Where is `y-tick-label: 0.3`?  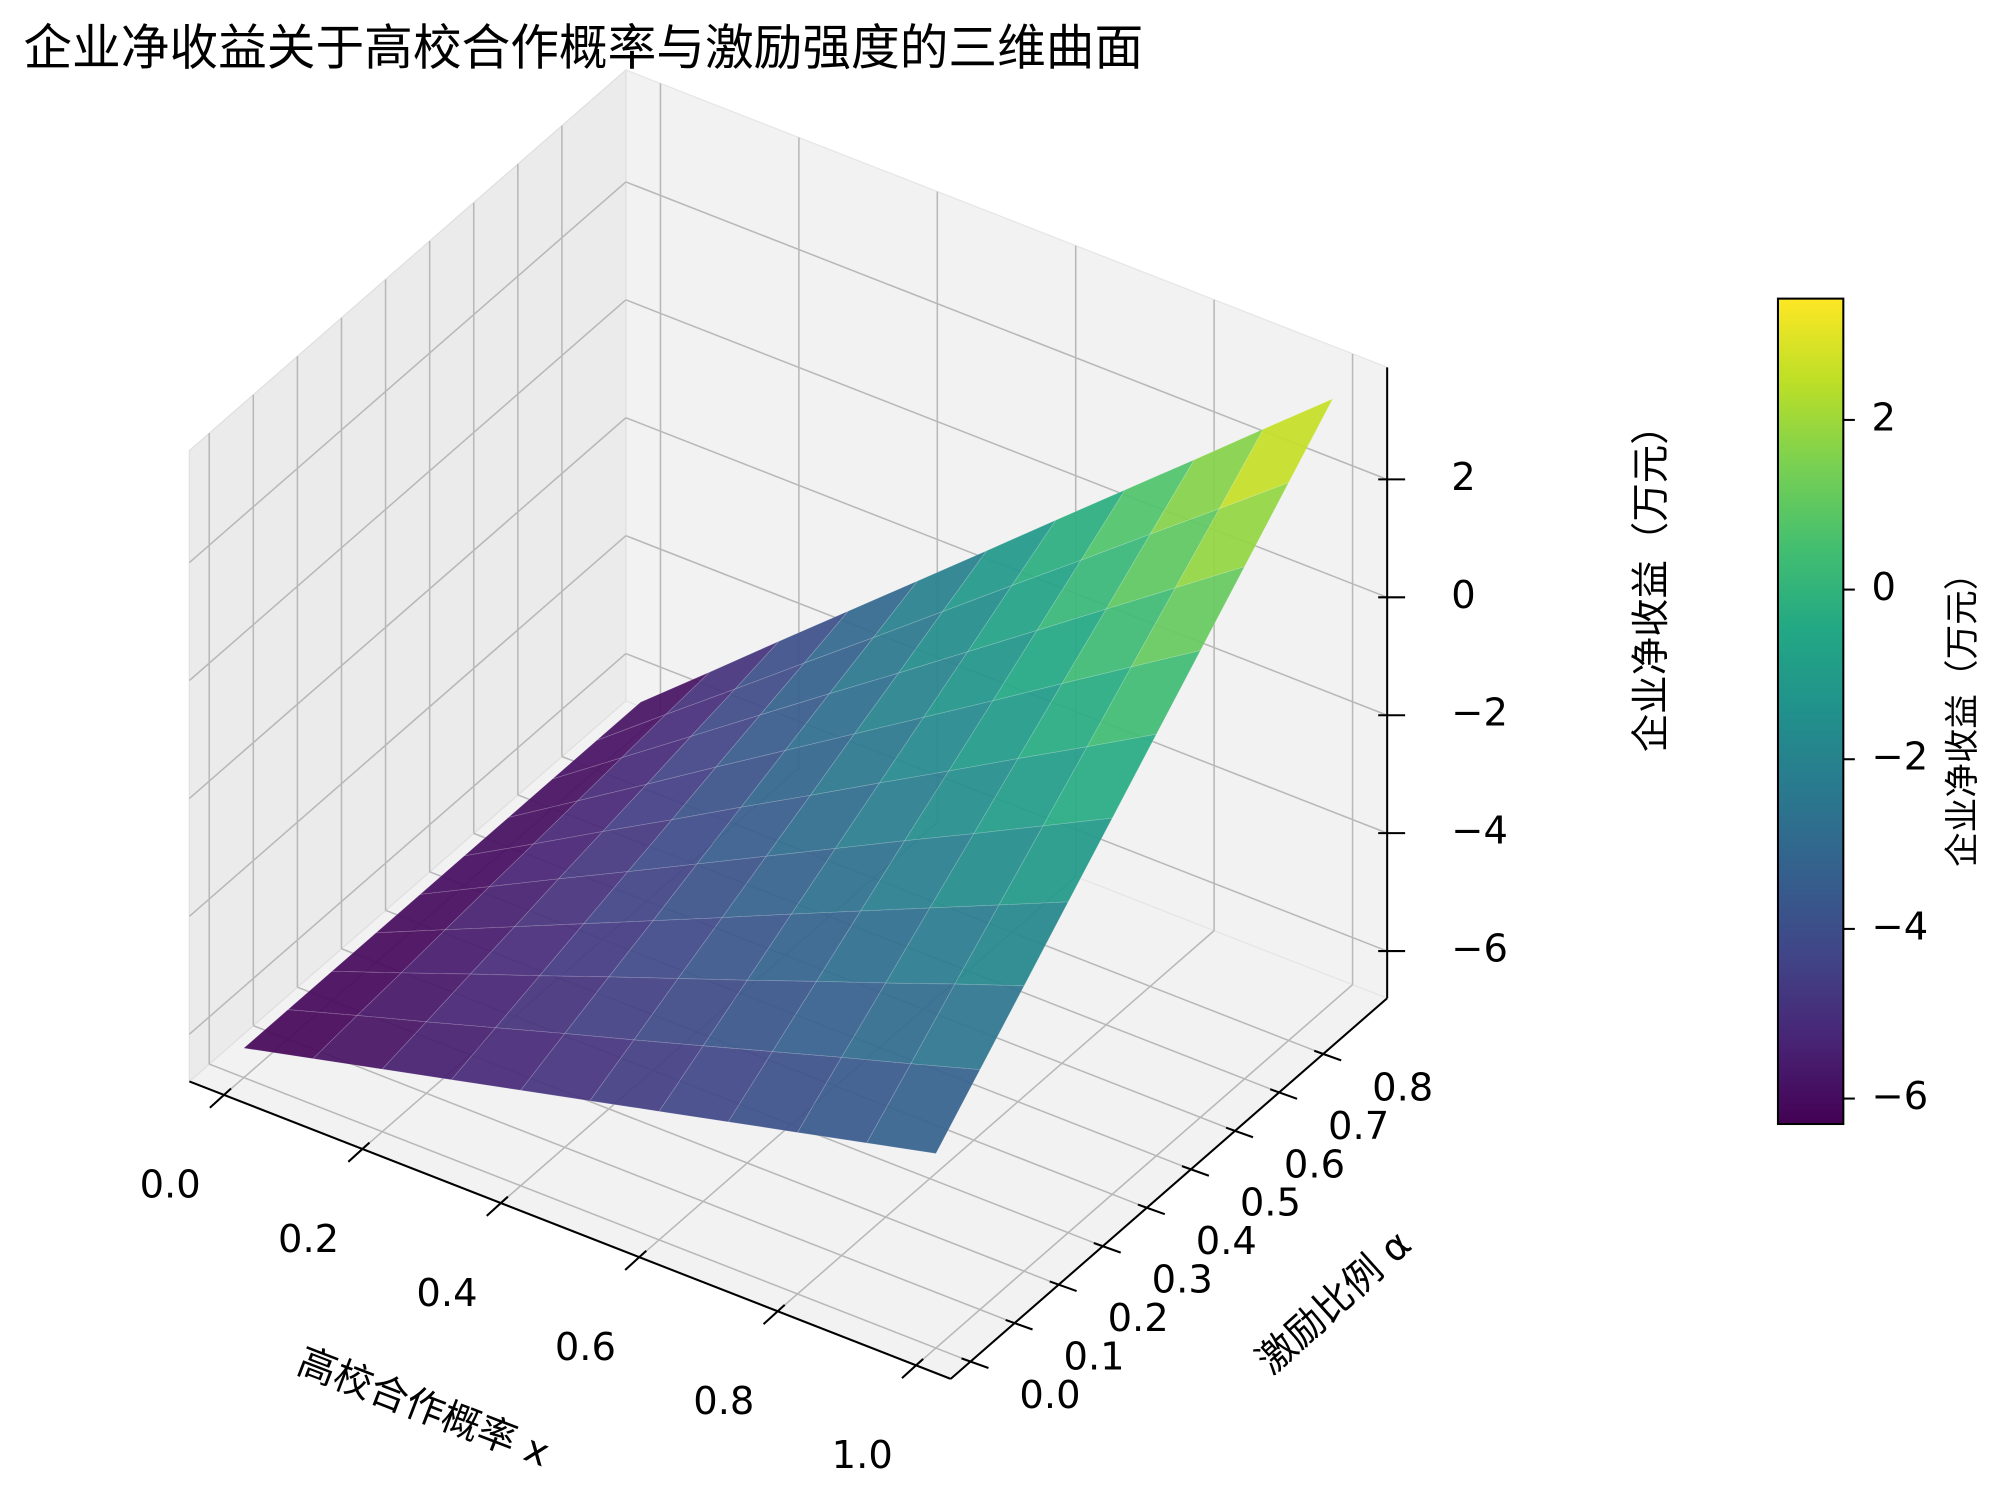 y-tick-label: 0.3 is located at coordinates (1182, 1280).